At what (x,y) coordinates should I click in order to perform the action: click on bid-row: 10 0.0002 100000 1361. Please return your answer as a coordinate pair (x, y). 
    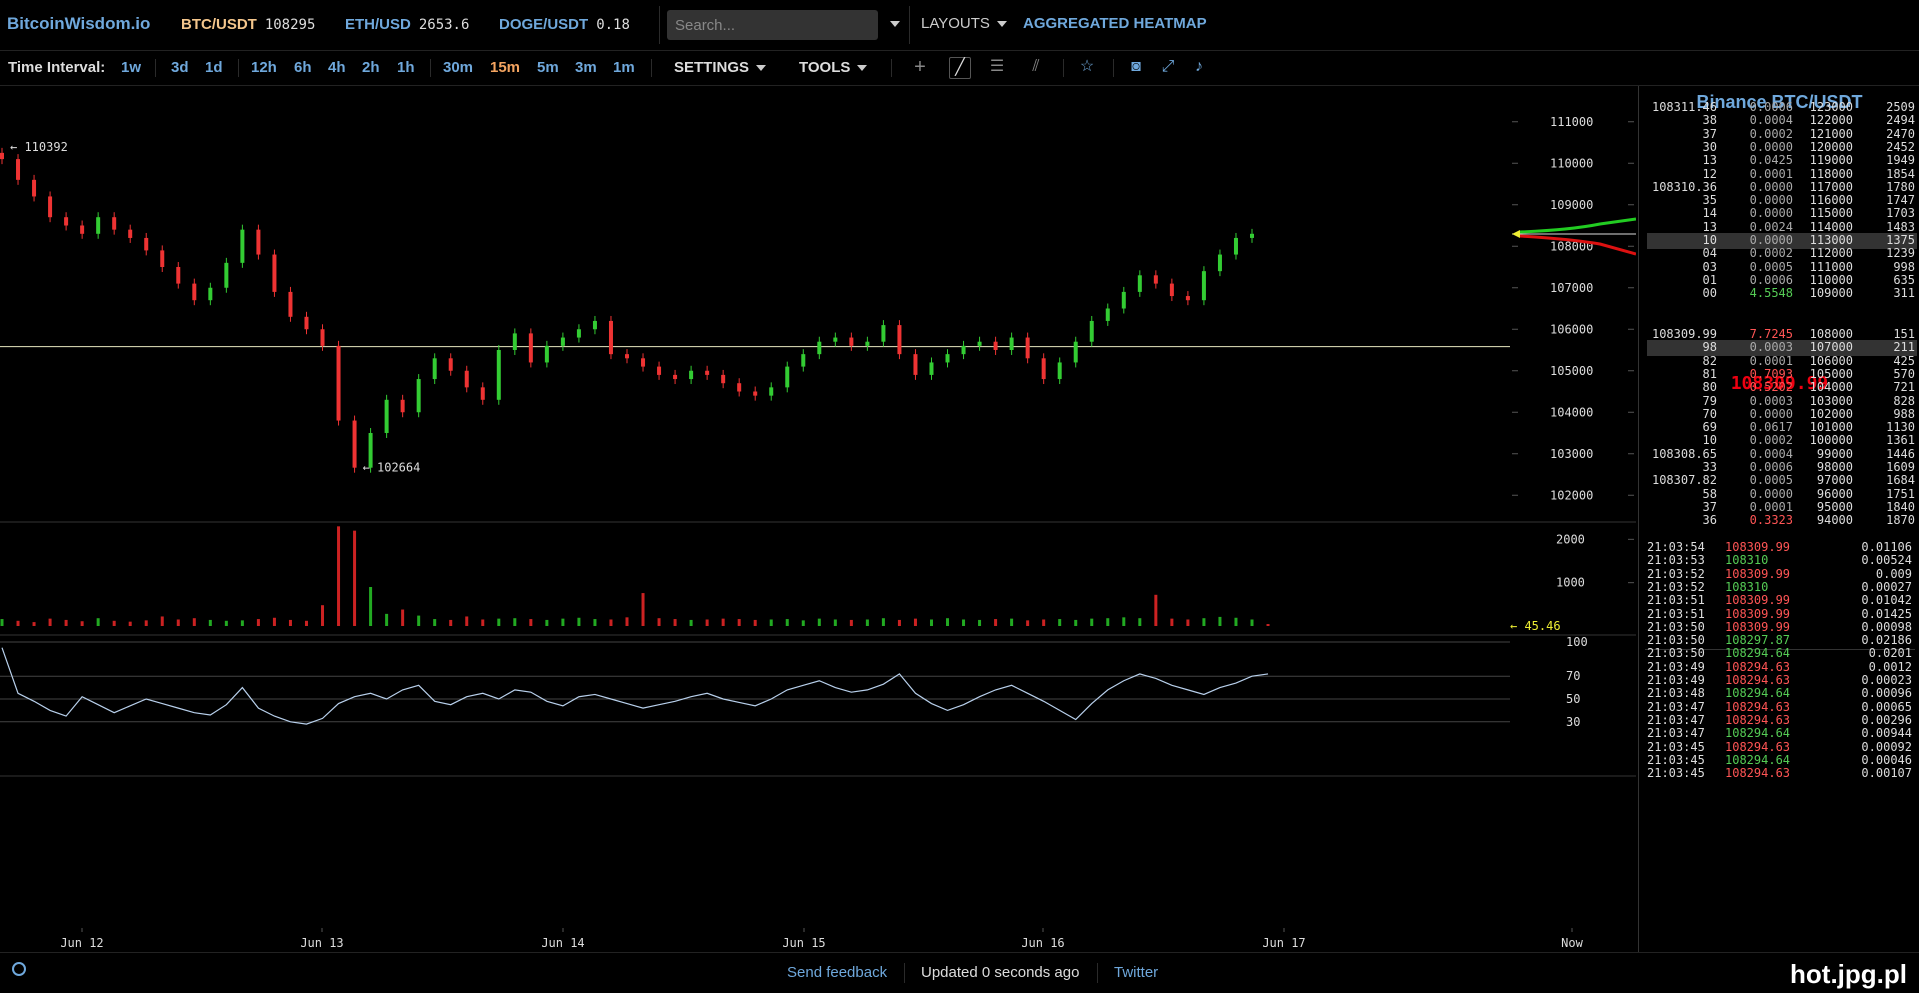
    Looking at the image, I should click on (1782, 441).